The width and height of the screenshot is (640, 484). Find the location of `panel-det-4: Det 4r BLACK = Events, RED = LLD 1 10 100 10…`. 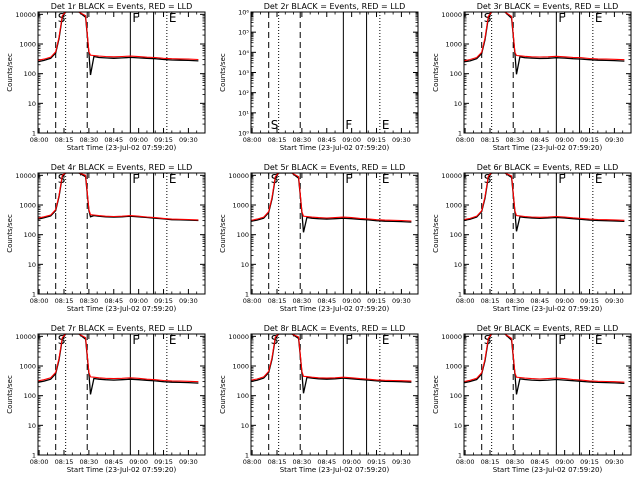

panel-det-4: Det 4r BLACK = Events, RED = LLD 1 10 100 10… is located at coordinates (106, 238).